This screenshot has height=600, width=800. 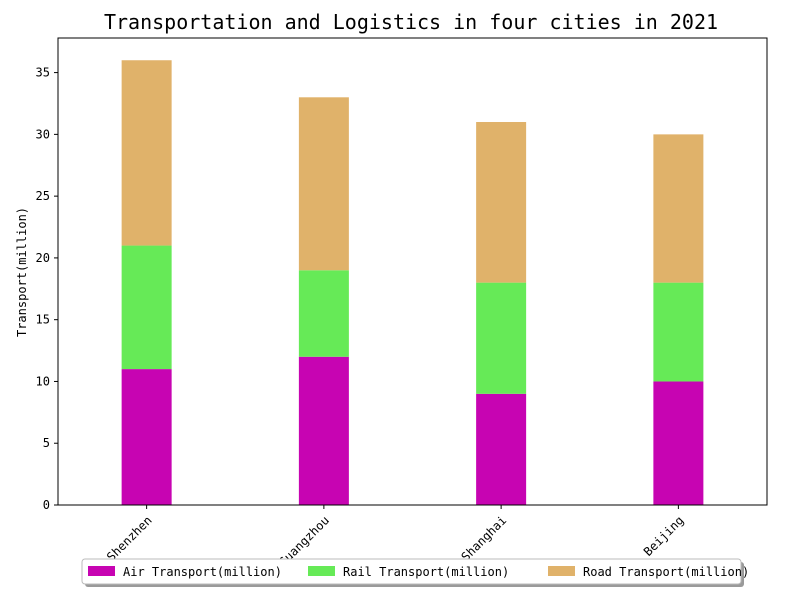 I want to click on y-tick-label: 15, so click(x=43, y=320).